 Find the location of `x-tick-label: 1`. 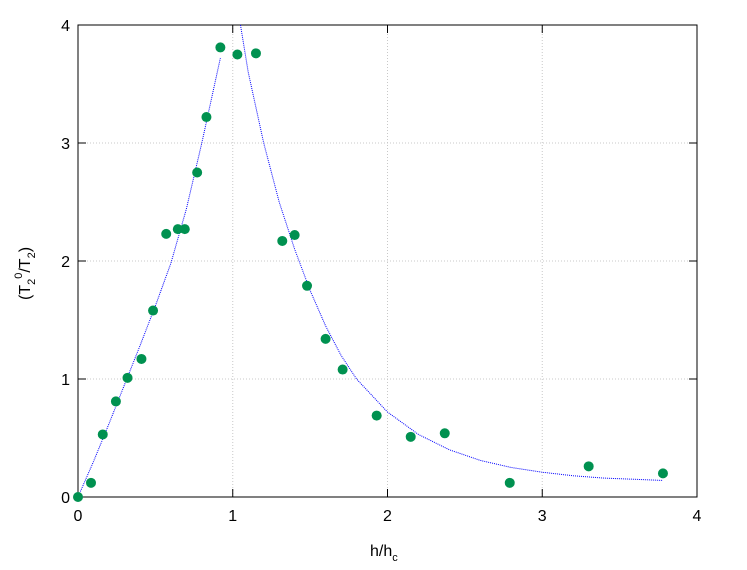

x-tick-label: 1 is located at coordinates (232, 516).